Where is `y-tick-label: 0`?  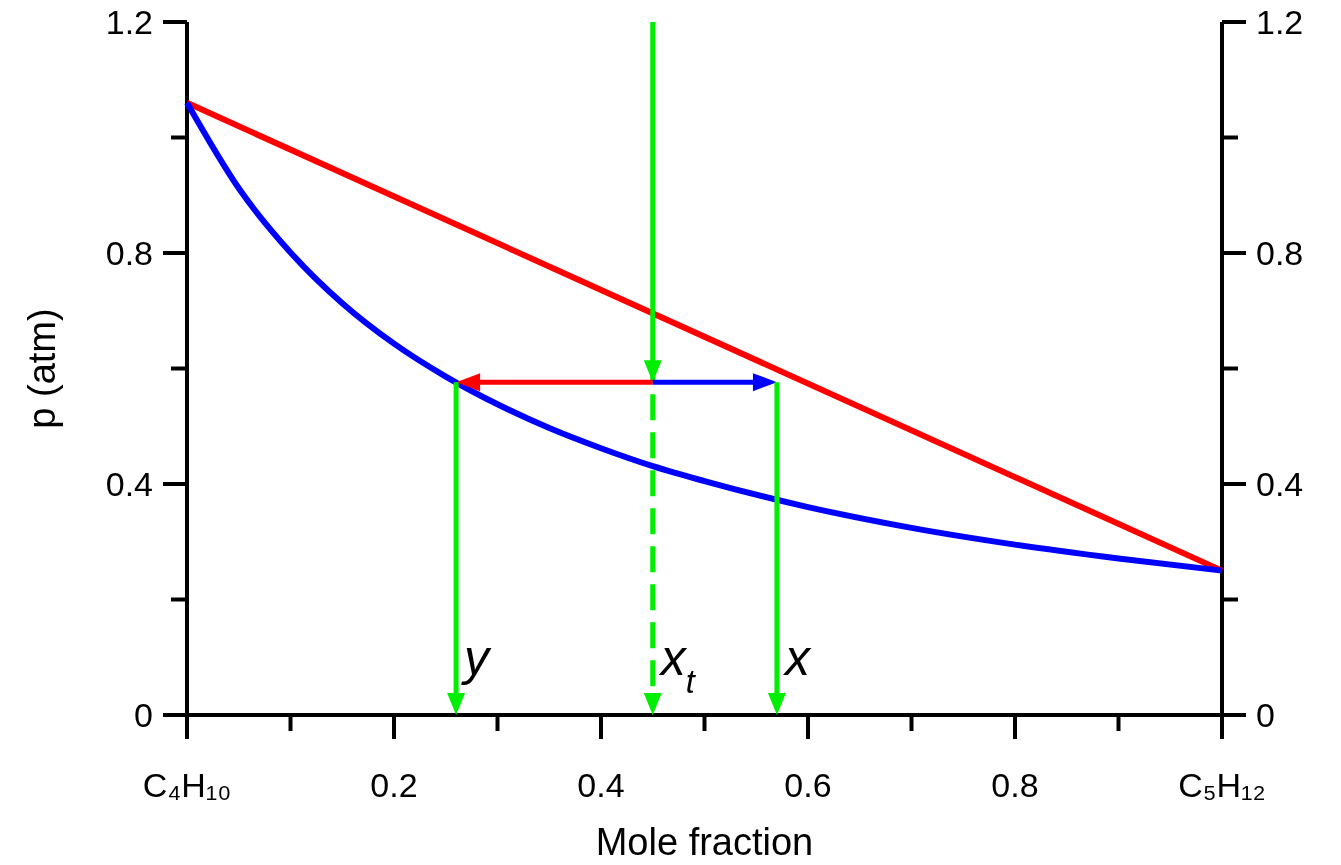 y-tick-label: 0 is located at coordinates (143, 714).